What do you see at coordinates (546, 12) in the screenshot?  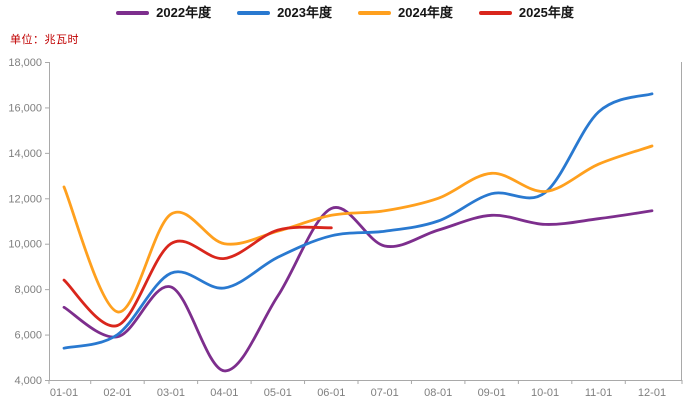 I see `legend-label: 2025年度` at bounding box center [546, 12].